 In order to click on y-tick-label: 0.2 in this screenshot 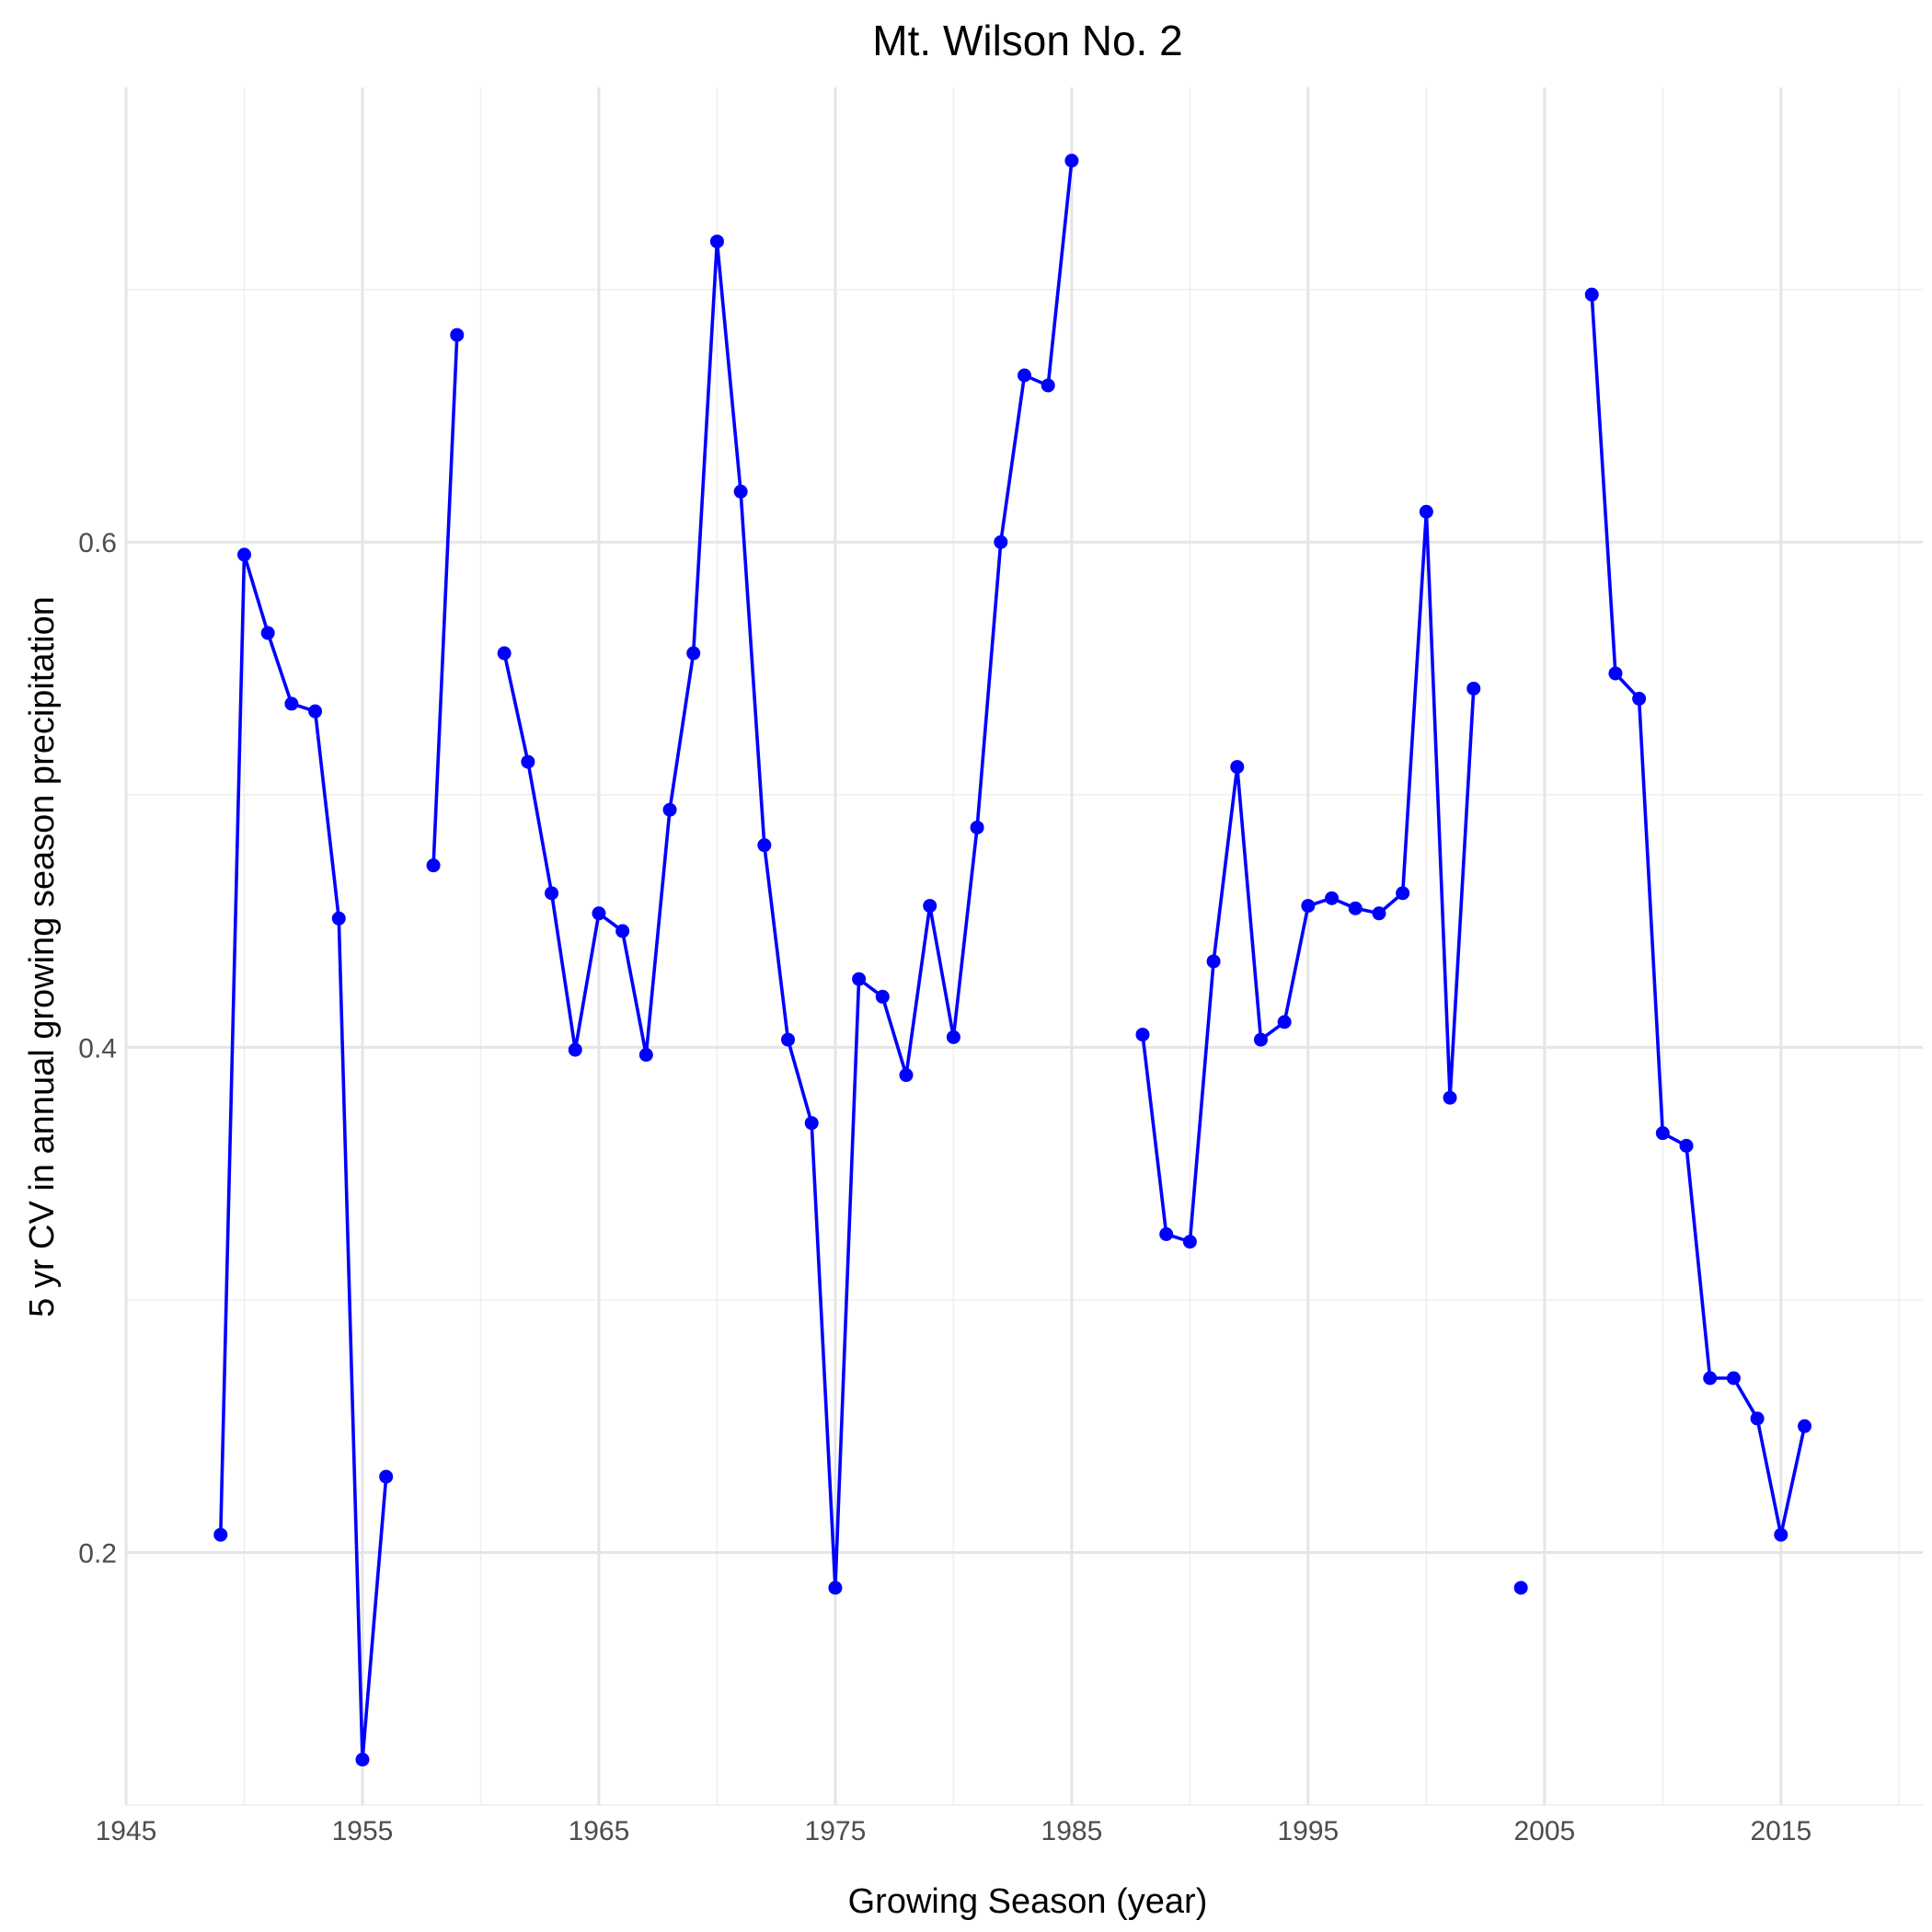, I will do `click(97, 1553)`.